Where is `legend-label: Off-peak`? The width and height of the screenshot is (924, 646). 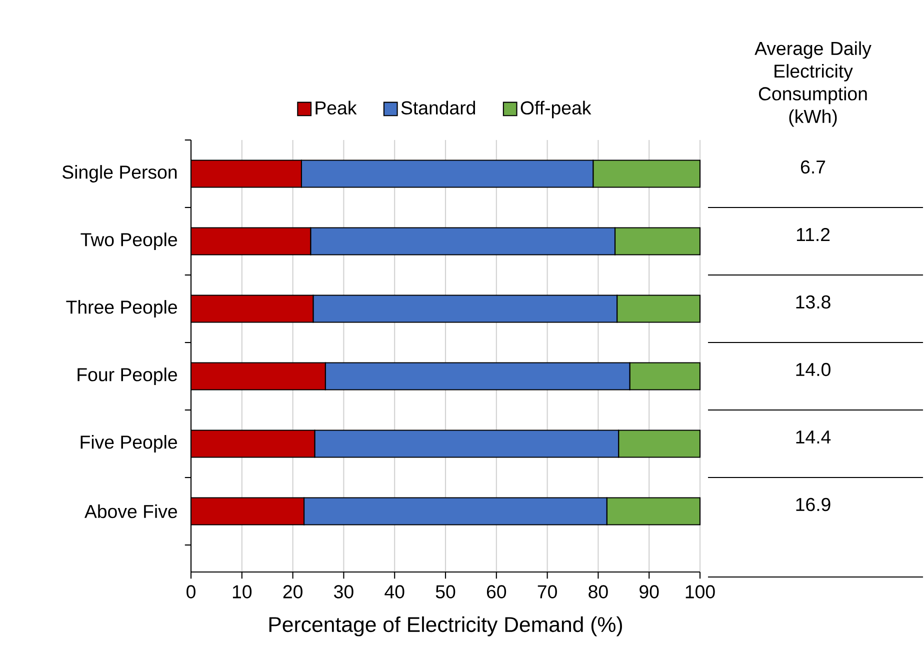 legend-label: Off-peak is located at coordinates (556, 109).